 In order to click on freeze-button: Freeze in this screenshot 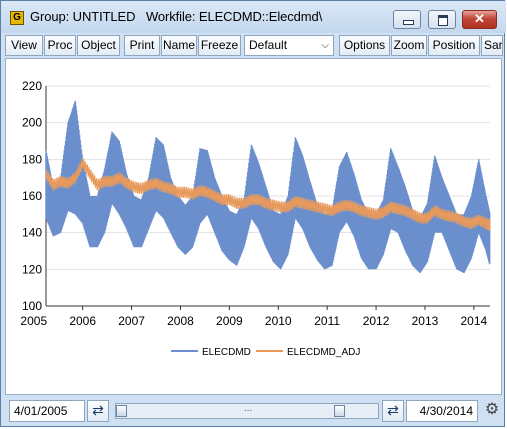, I will do `click(219, 45)`.